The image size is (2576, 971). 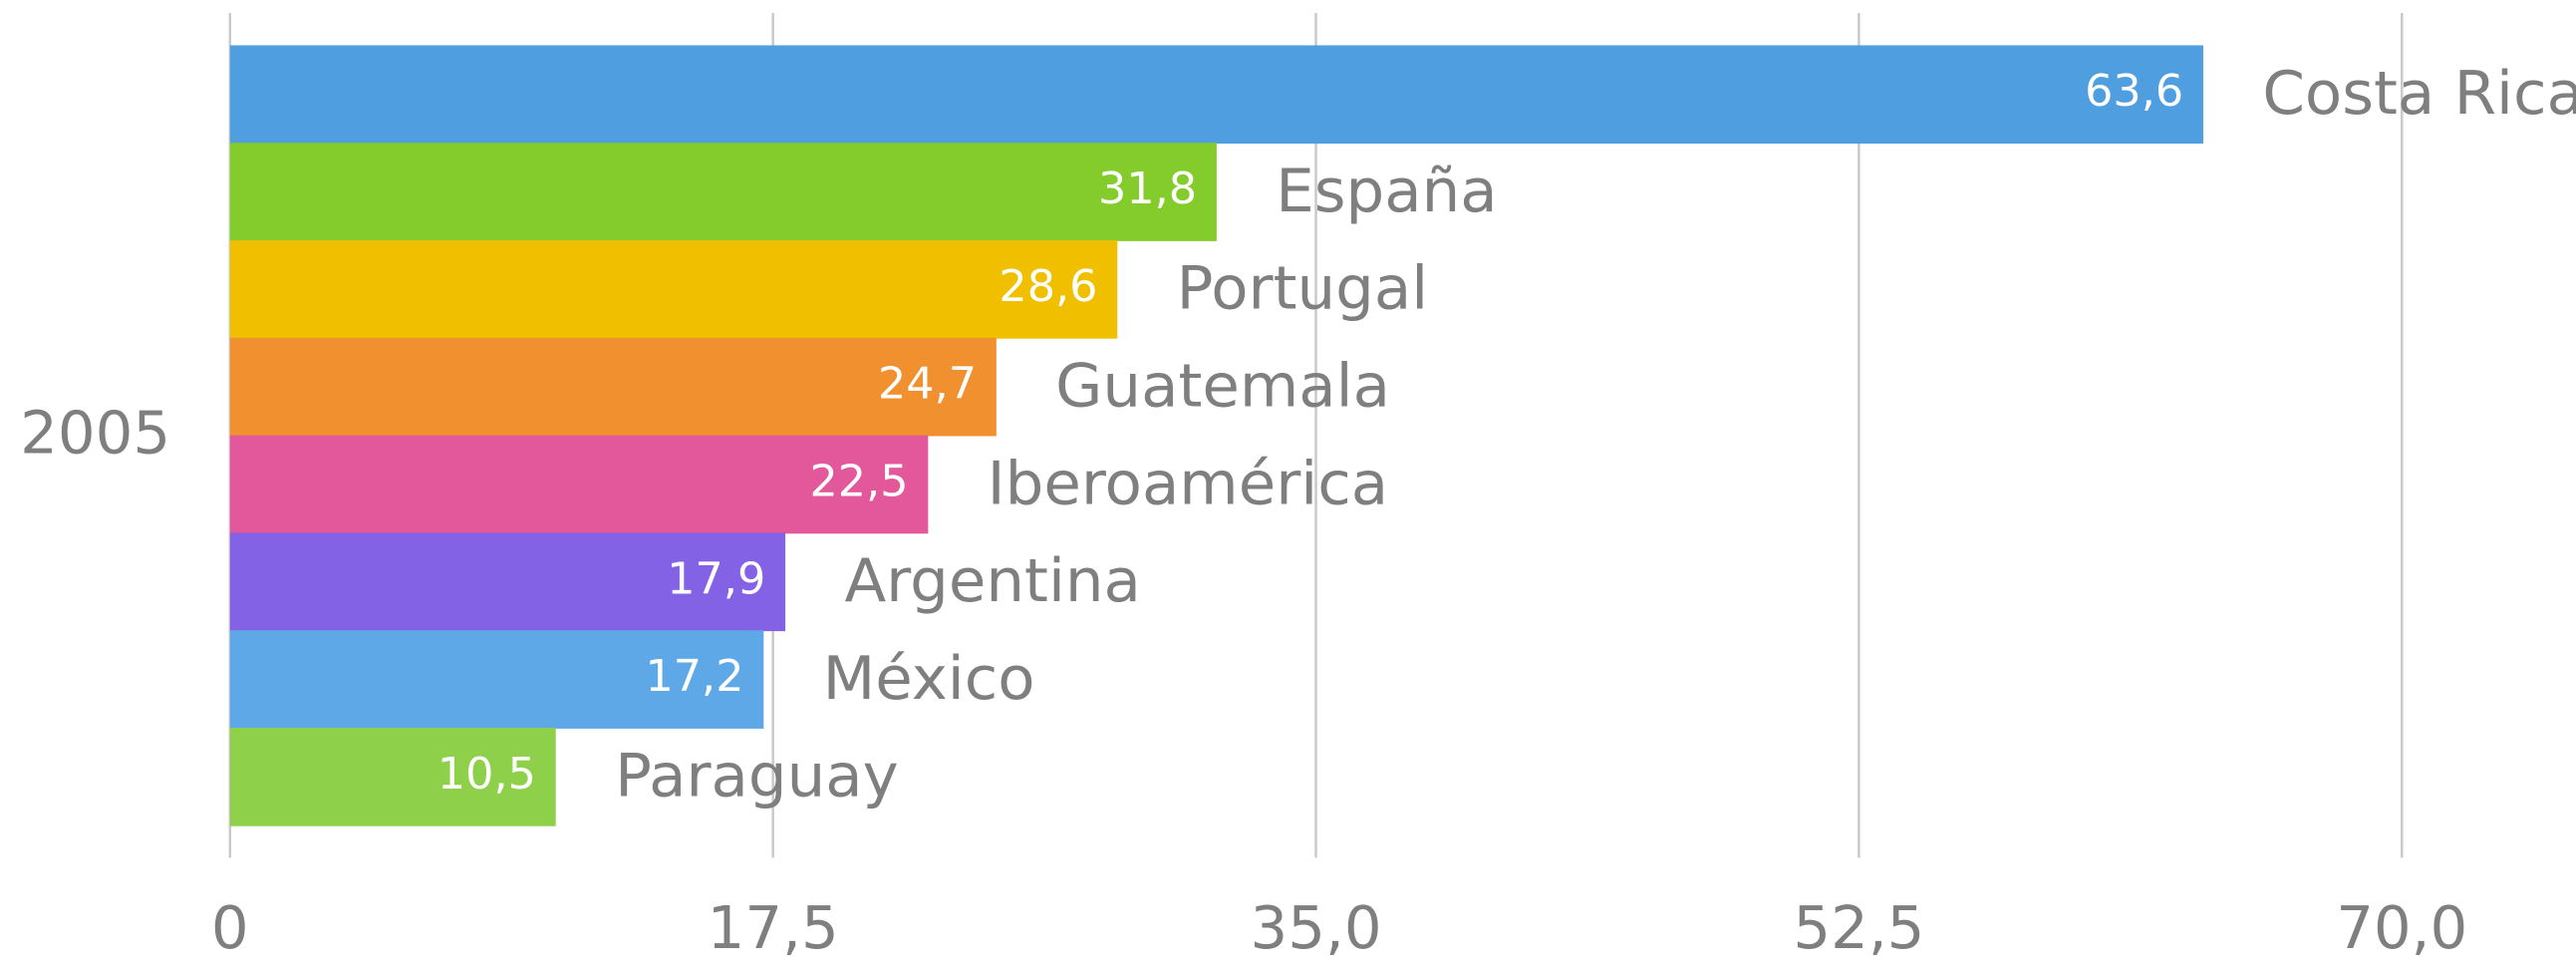 What do you see at coordinates (716, 579) in the screenshot?
I see `data-label: 17,9` at bounding box center [716, 579].